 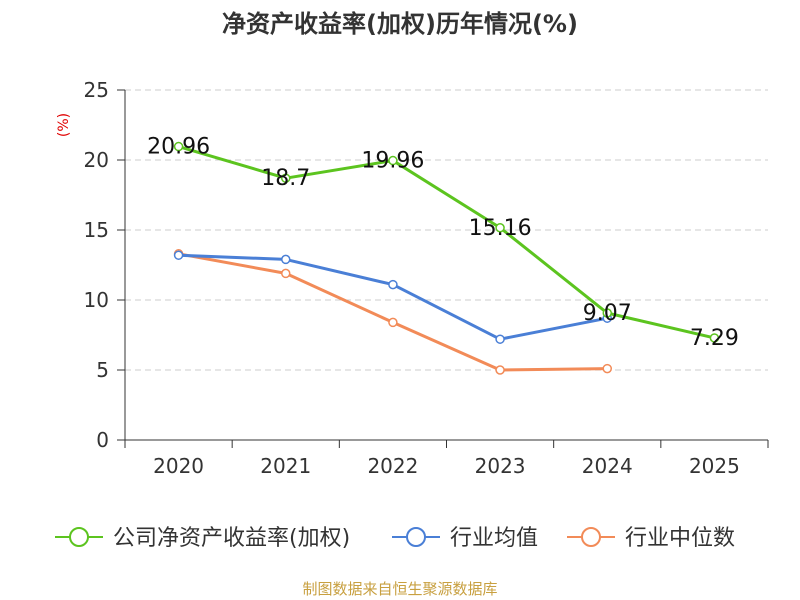 What do you see at coordinates (500, 339) in the screenshot?
I see `series-1-point-2023` at bounding box center [500, 339].